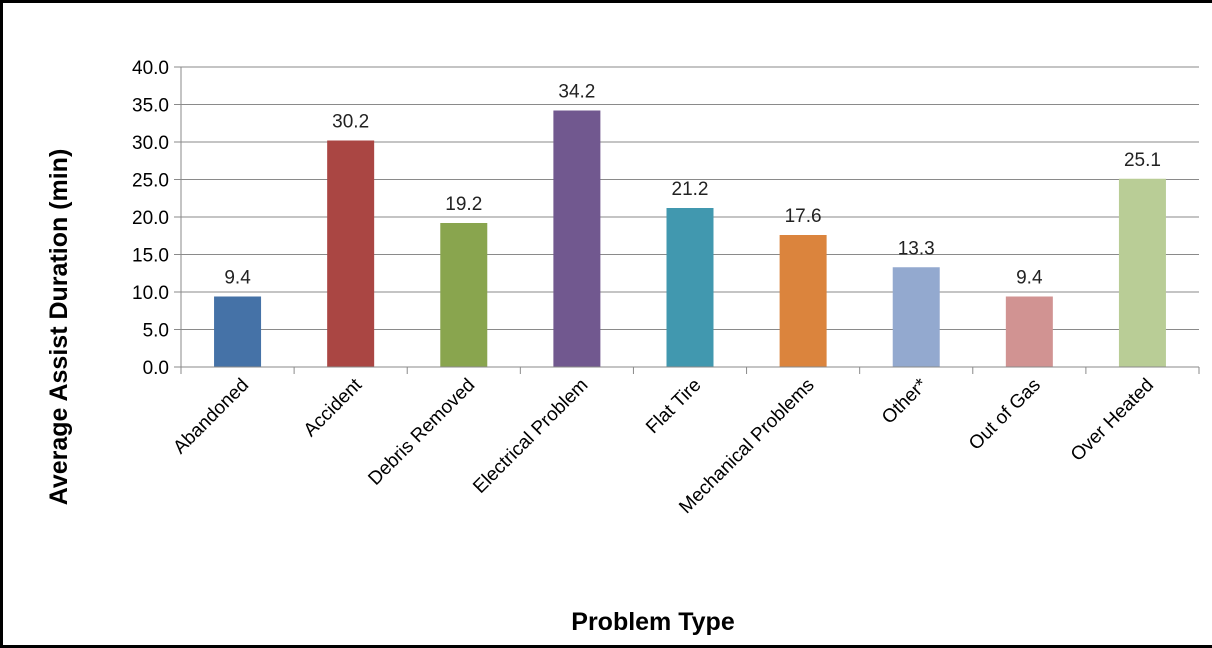  What do you see at coordinates (1005, 415) in the screenshot?
I see `x-tick-label: Out of Gas` at bounding box center [1005, 415].